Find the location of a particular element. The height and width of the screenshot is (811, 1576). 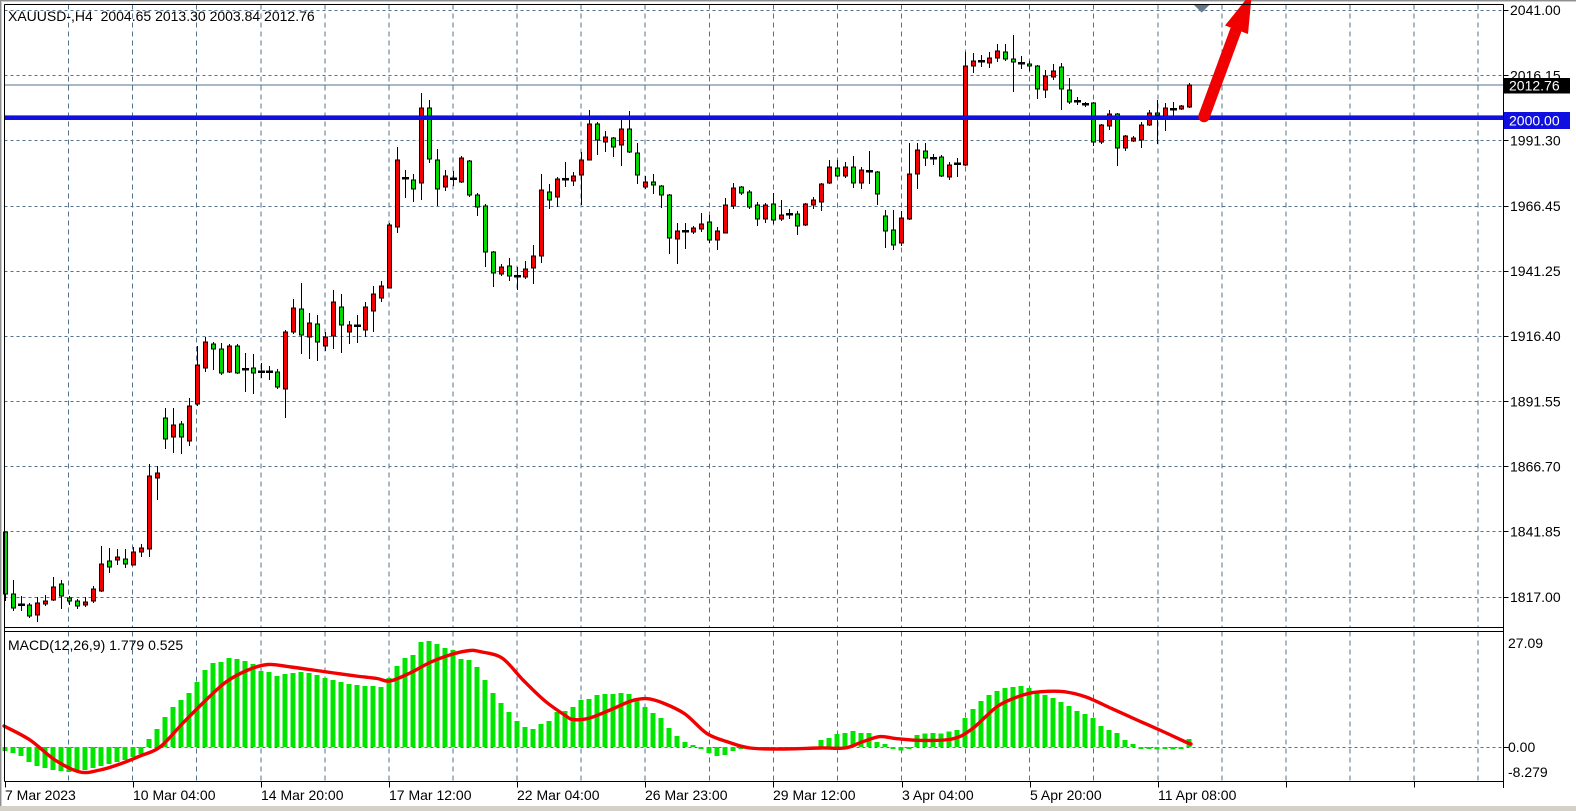

svg-text: 17 Mar 12:00 is located at coordinates (430, 795).